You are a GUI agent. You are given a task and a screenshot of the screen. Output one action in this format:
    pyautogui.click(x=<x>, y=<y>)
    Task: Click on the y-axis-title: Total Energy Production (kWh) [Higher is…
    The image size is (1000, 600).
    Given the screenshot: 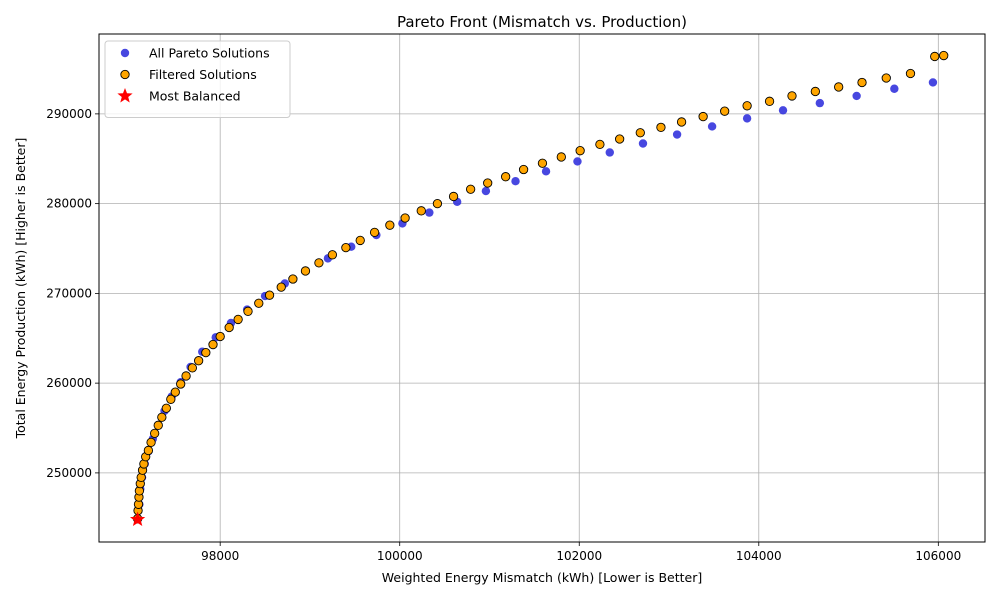 What is the action you would take?
    pyautogui.click(x=20, y=289)
    